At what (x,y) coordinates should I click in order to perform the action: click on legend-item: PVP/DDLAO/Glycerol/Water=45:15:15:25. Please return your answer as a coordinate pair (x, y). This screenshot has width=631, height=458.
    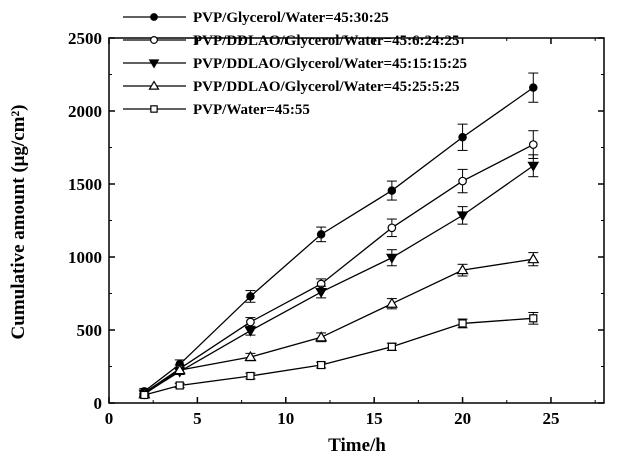
    Looking at the image, I should click on (295, 64).